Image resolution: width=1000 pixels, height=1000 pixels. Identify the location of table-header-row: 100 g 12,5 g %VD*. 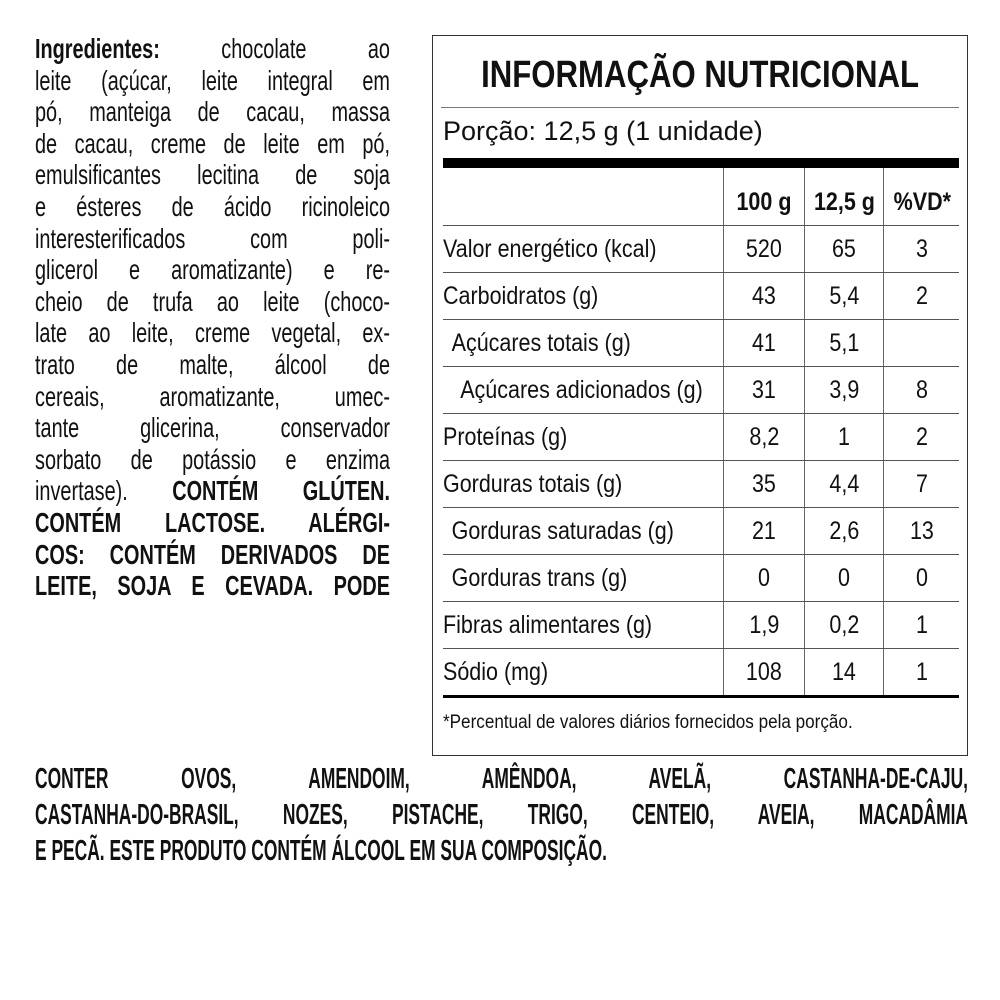
(701, 197).